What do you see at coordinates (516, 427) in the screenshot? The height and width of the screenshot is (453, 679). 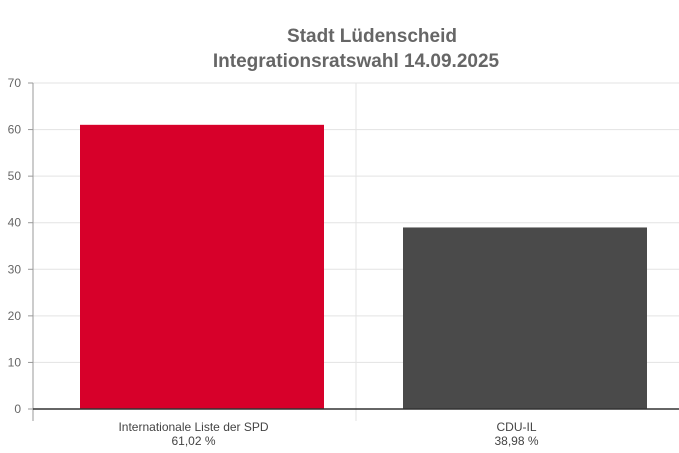 I see `category-label: CDU-IL` at bounding box center [516, 427].